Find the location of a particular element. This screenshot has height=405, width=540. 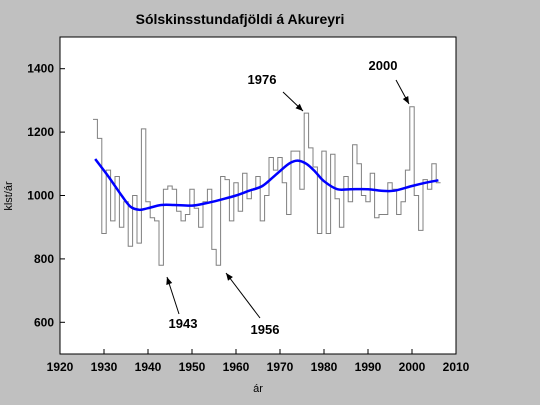

x-tick-label: 1960 is located at coordinates (236, 367).